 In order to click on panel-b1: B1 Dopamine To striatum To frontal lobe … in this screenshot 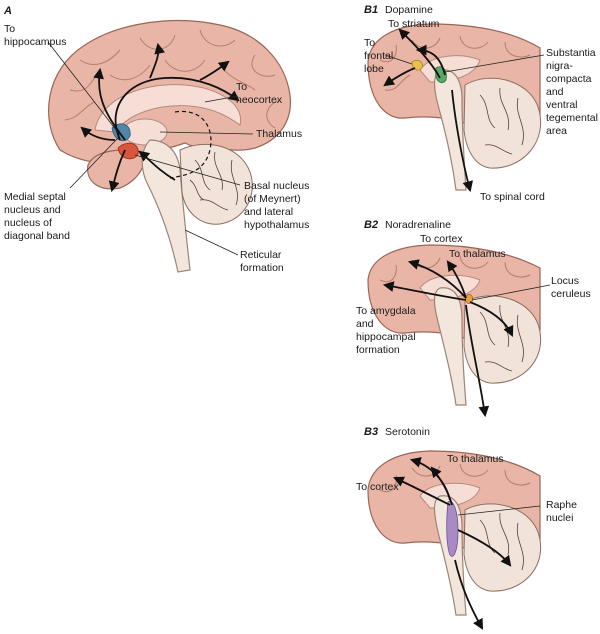, I will do `click(482, 103)`.